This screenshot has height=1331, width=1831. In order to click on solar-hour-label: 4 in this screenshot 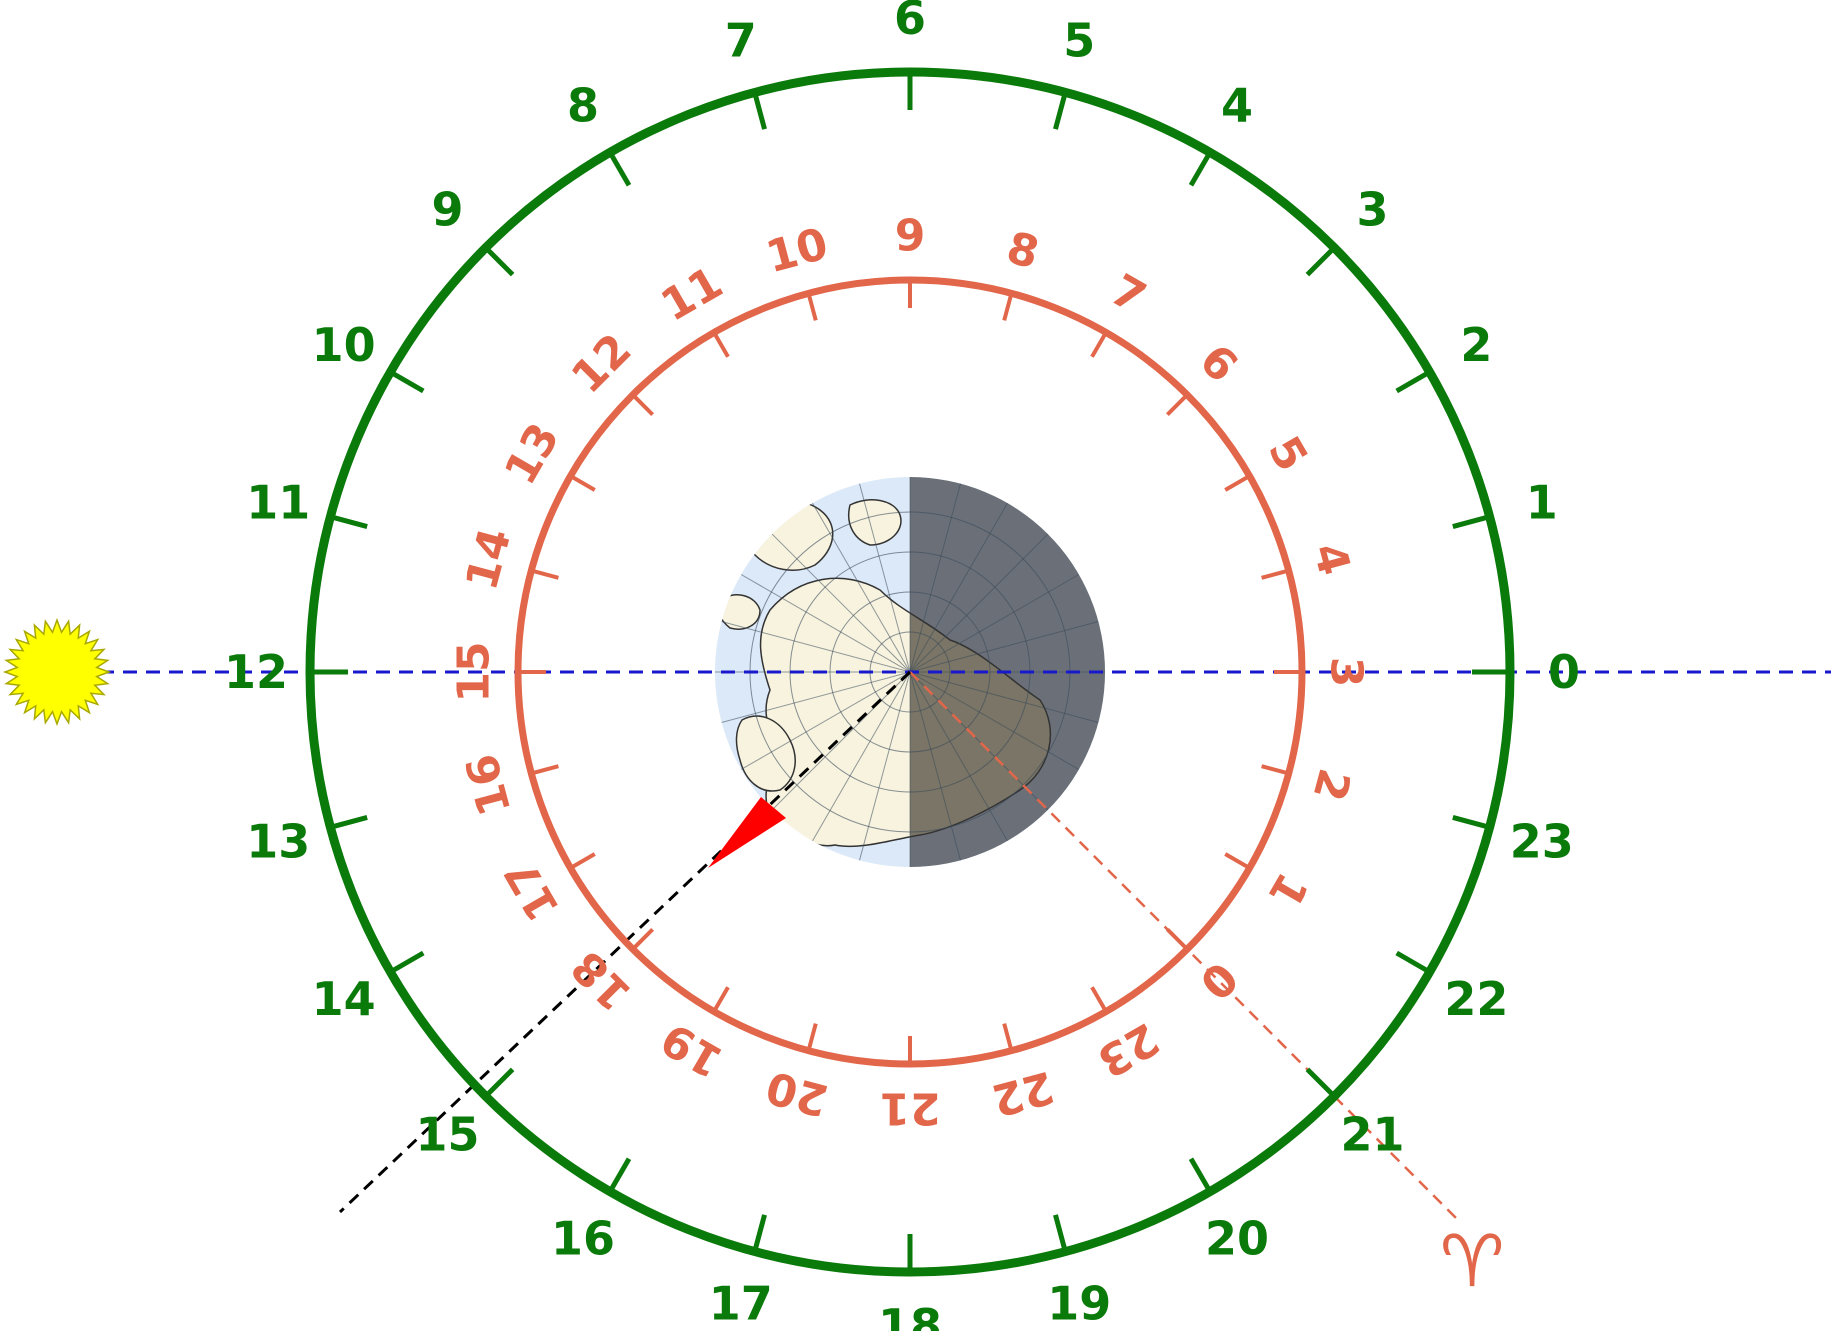, I will do `click(1237, 106)`.